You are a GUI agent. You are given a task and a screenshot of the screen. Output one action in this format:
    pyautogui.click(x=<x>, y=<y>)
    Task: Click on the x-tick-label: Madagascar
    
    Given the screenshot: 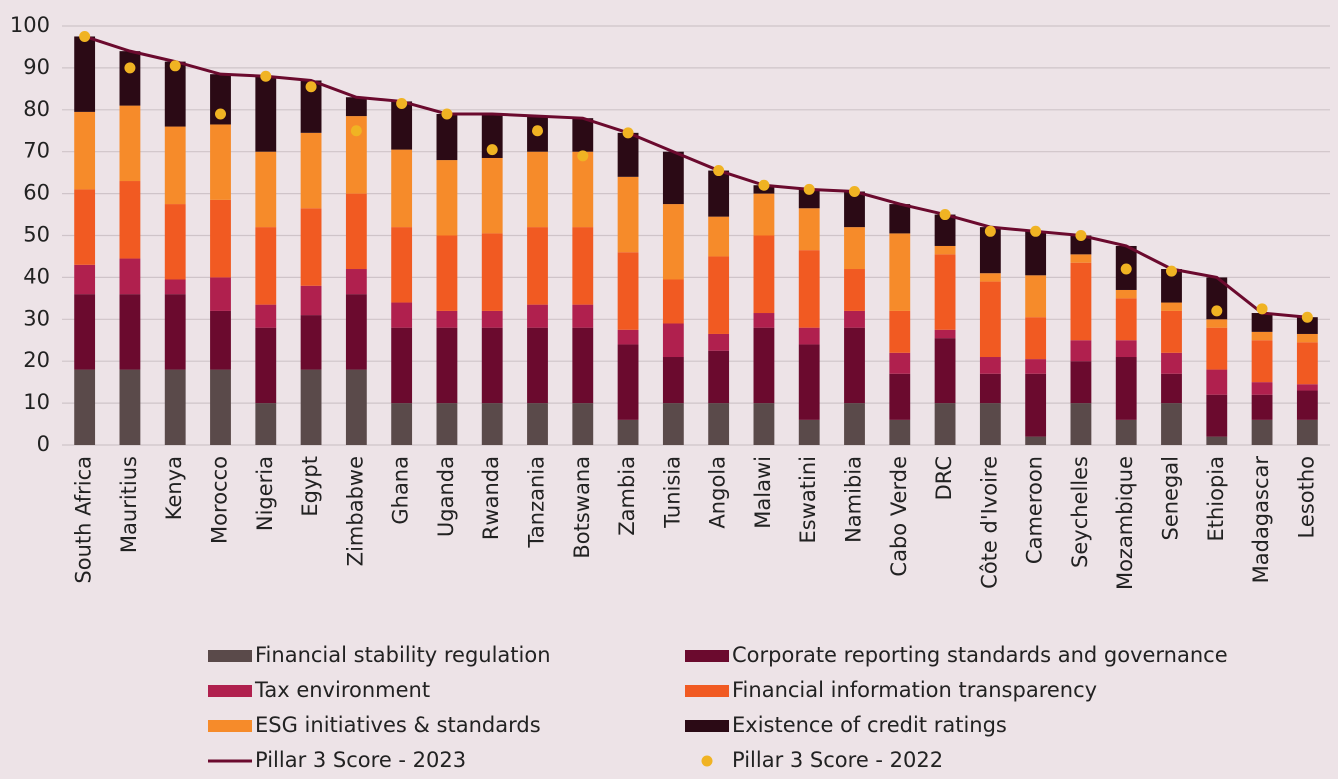 What is the action you would take?
    pyautogui.click(x=1261, y=520)
    